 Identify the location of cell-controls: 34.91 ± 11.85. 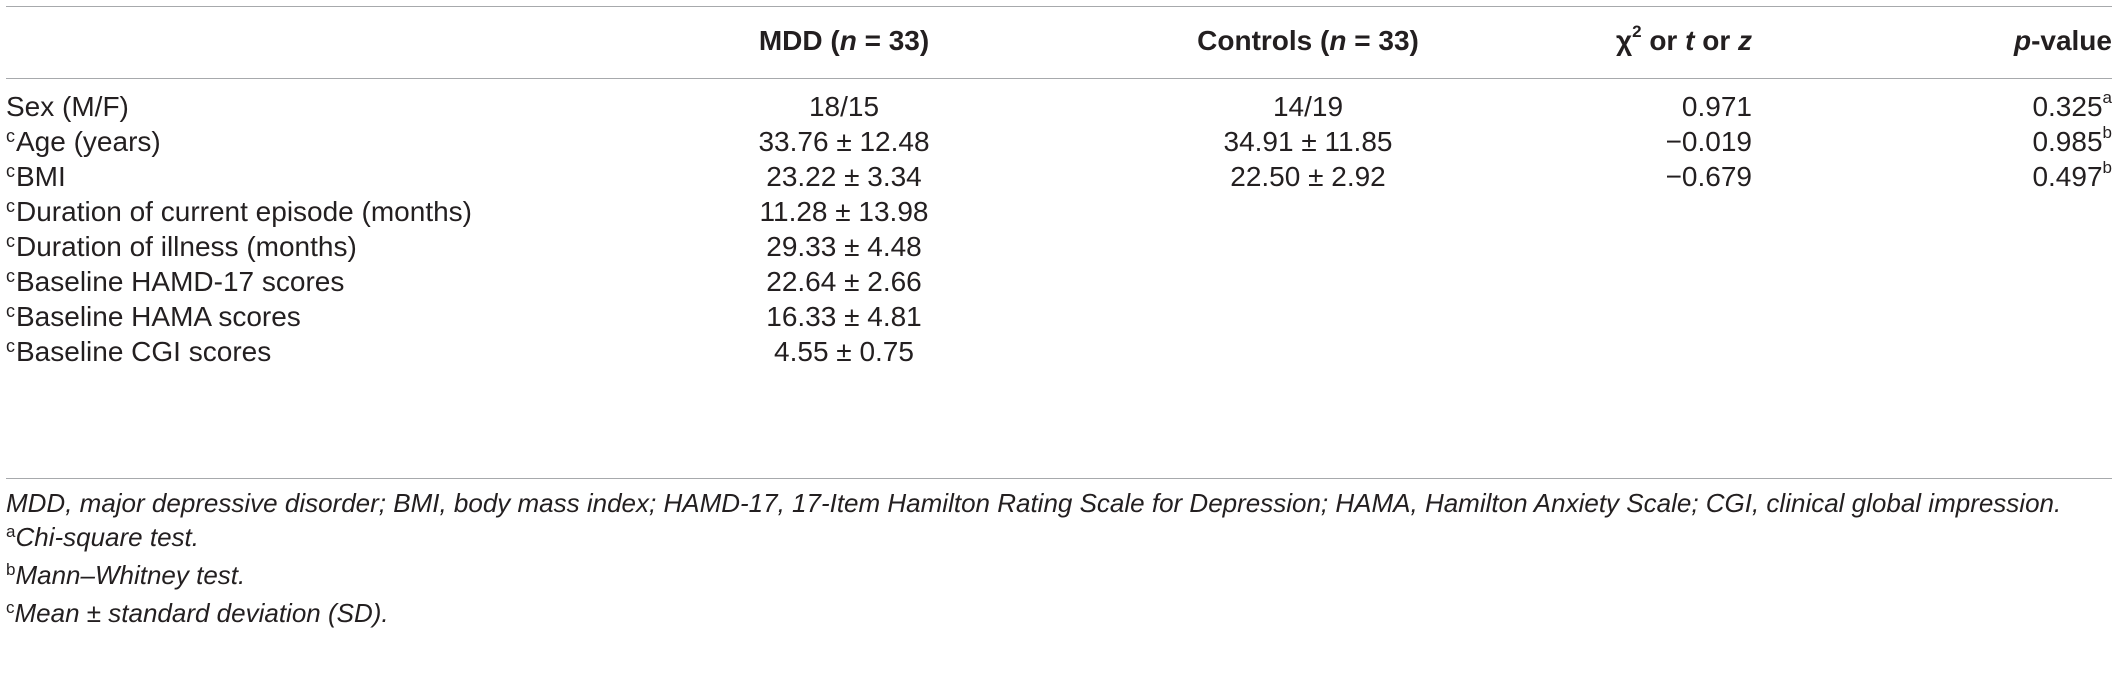
(1308, 141).